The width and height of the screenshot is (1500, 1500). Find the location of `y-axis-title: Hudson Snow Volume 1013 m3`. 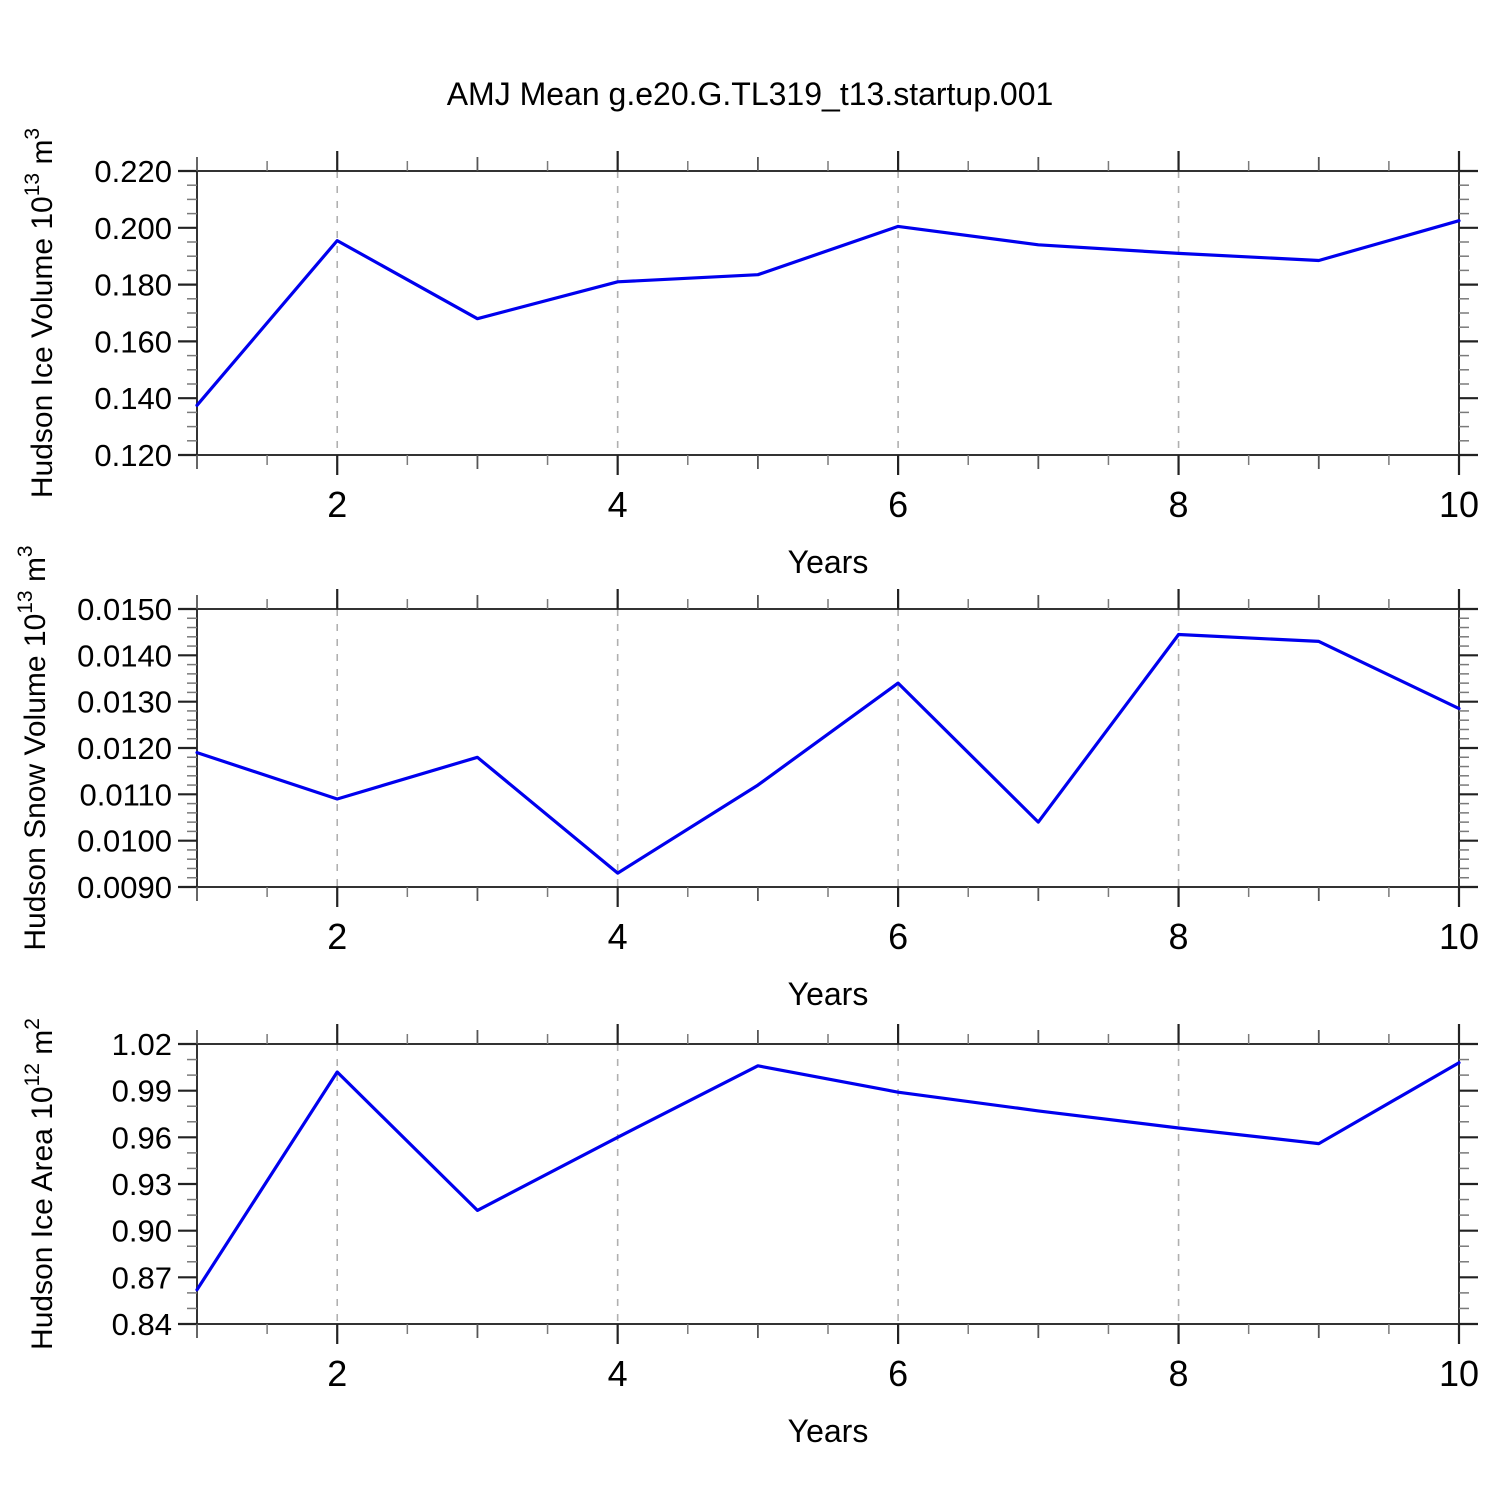

y-axis-title: Hudson Snow Volume 1013 m3 is located at coordinates (33, 747).